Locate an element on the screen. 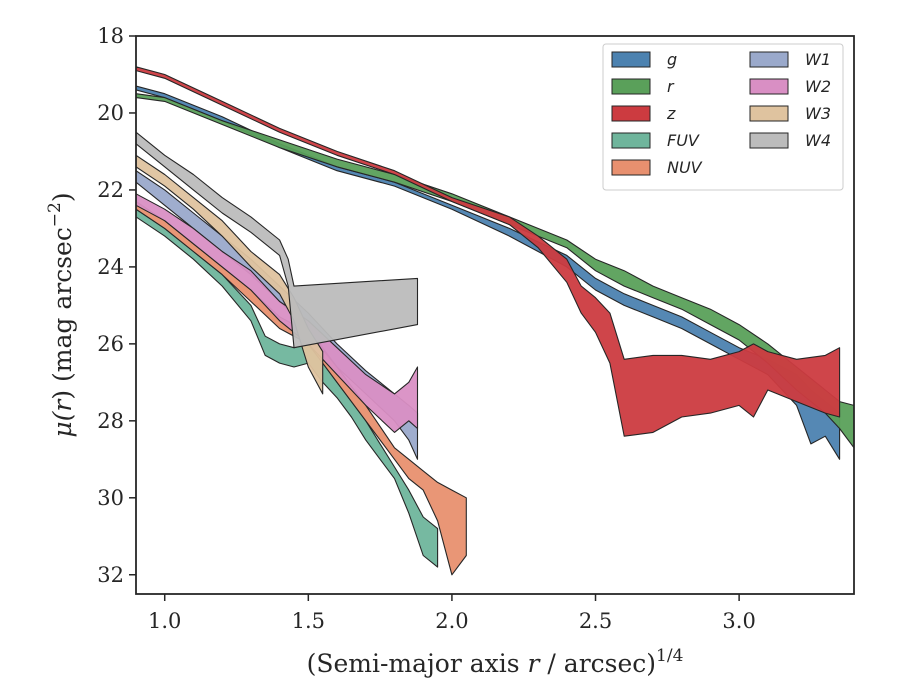  y-tick-label: 18 is located at coordinates (110, 36).